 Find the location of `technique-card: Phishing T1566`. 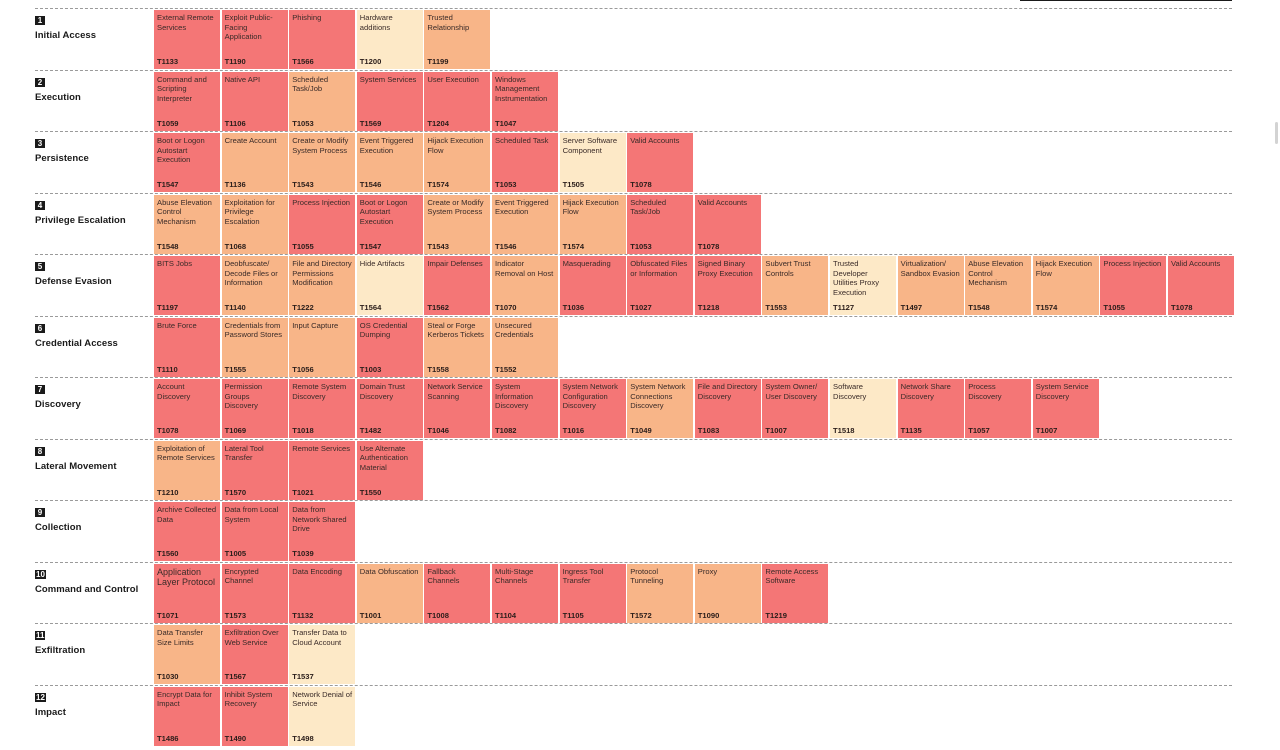

technique-card: Phishing T1566 is located at coordinates (322, 39).